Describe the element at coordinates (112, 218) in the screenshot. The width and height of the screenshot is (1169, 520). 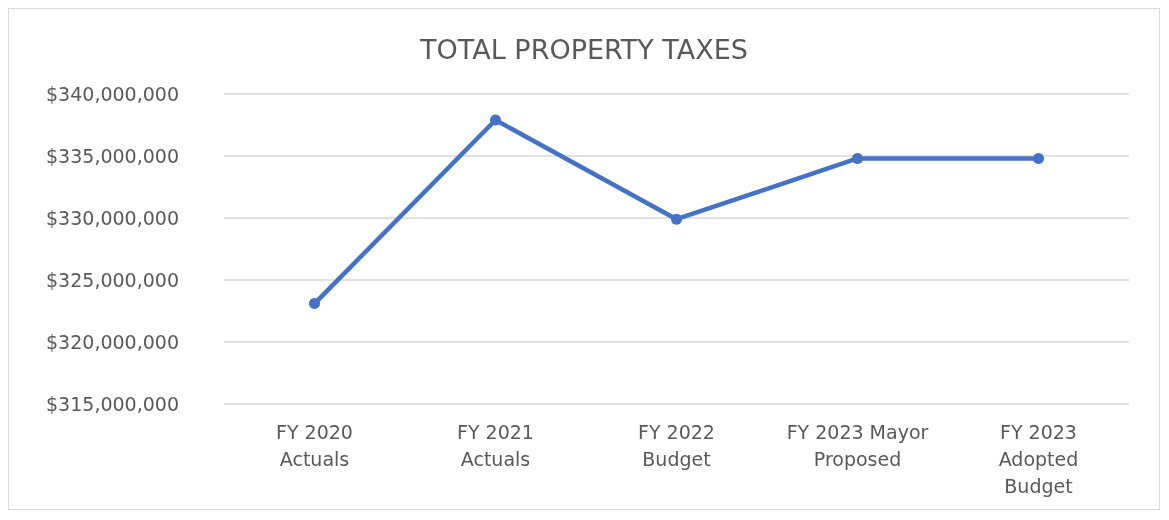
I see `y-tick-label: $330,000,000` at that location.